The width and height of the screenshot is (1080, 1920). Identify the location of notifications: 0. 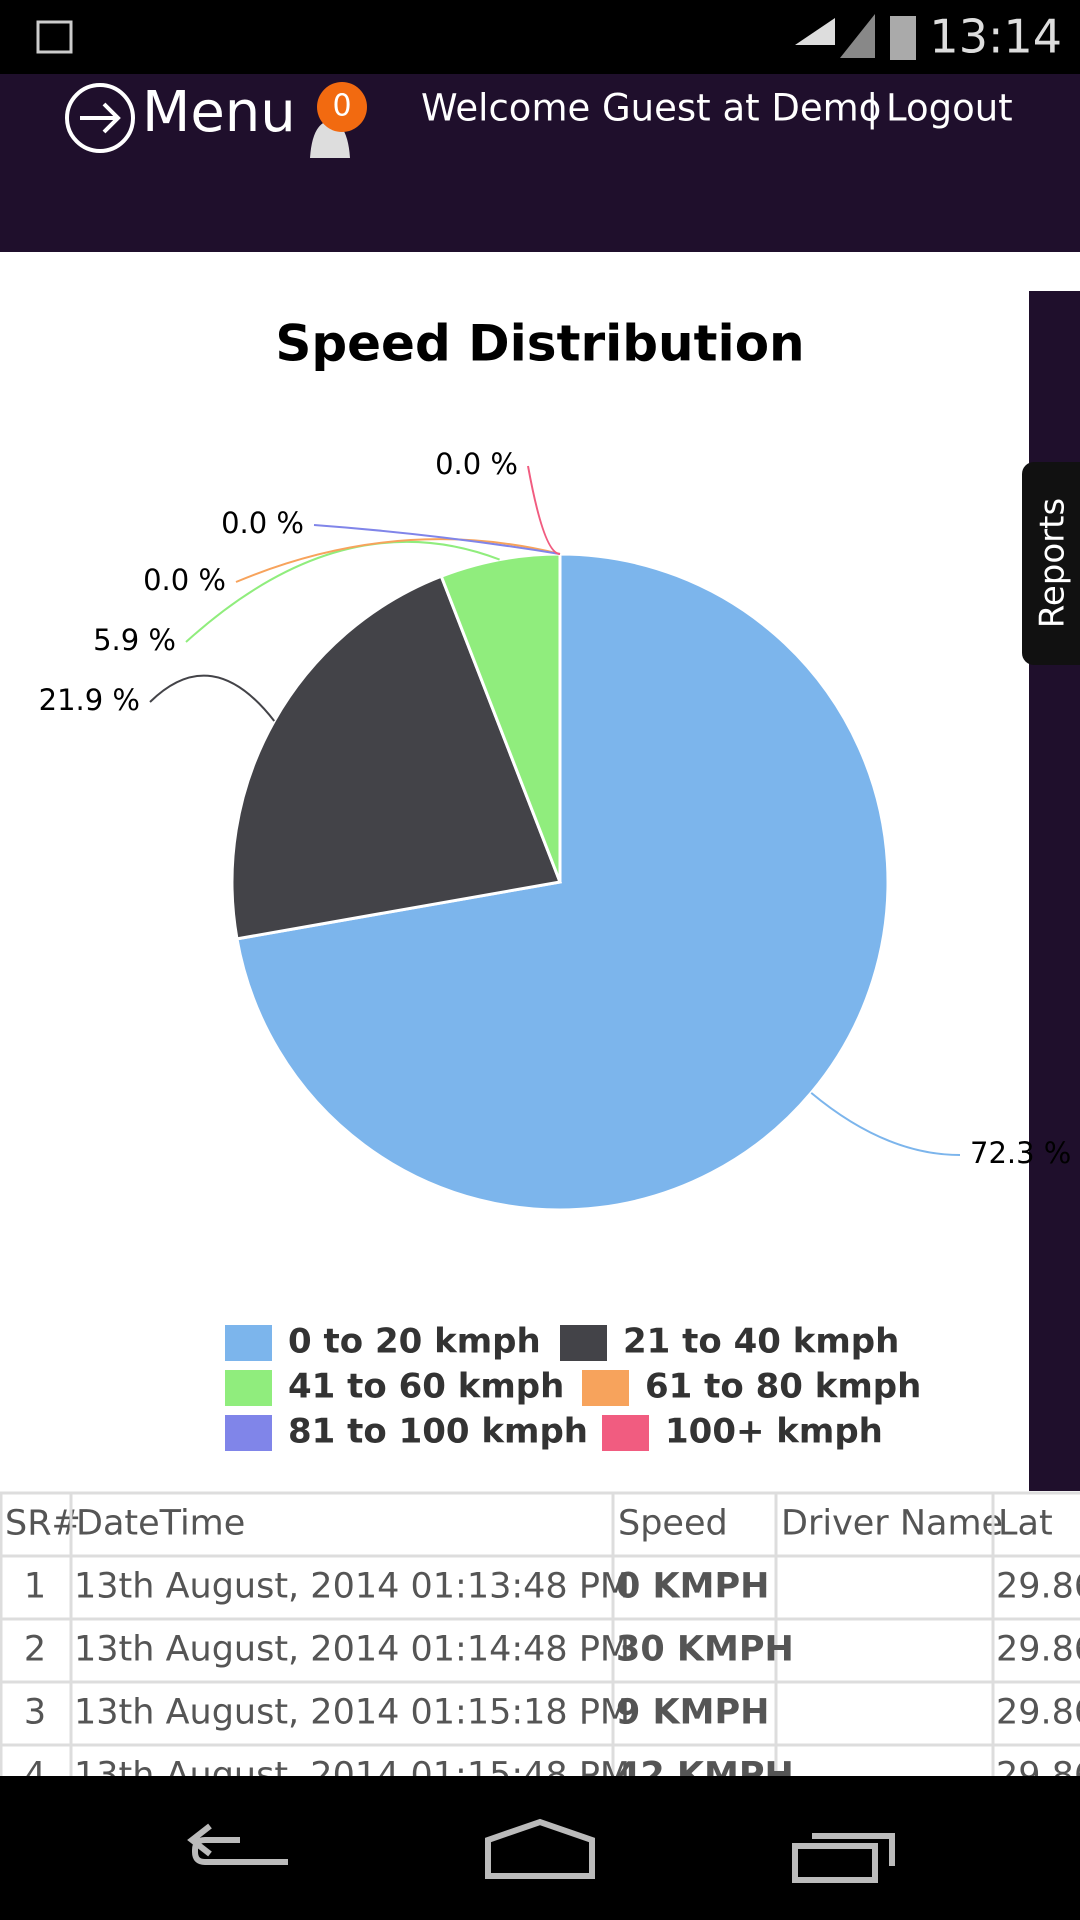
(338, 120).